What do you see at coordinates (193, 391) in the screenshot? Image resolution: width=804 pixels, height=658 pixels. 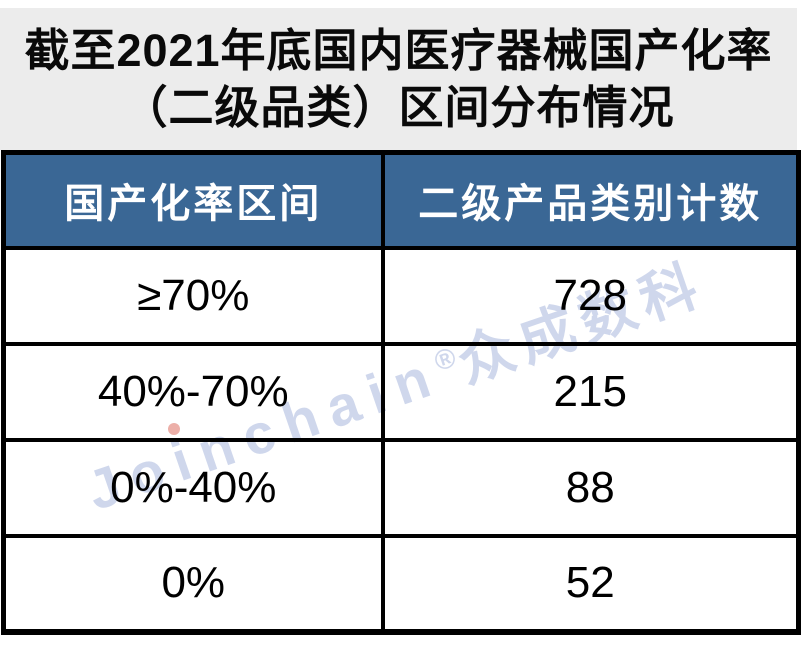 I see `cell-rate-range: 40%-70%` at bounding box center [193, 391].